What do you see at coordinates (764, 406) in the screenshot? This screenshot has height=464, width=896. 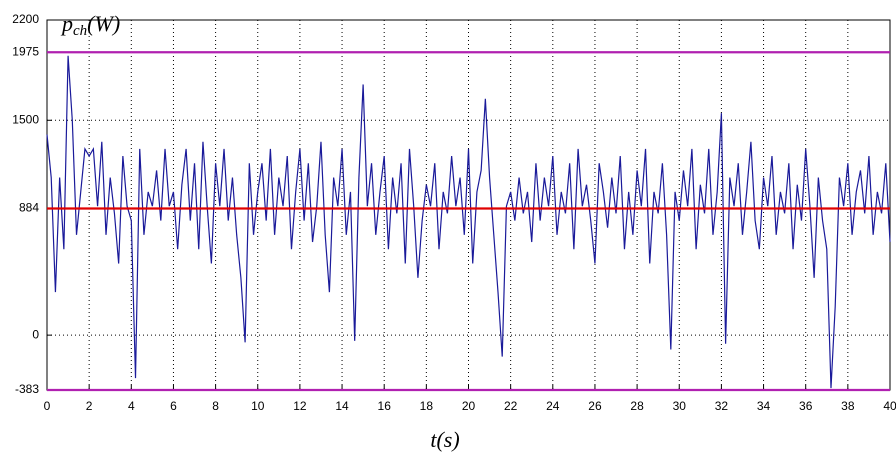 I see `x-tick-label: 34` at bounding box center [764, 406].